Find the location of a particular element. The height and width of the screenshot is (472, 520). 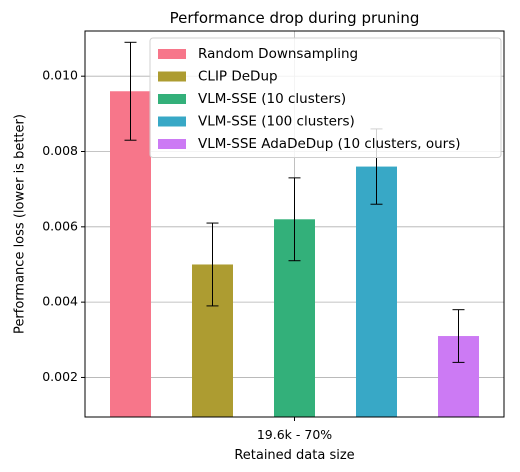

x-axis-ticks: 19.6k - 70% is located at coordinates (294, 429).